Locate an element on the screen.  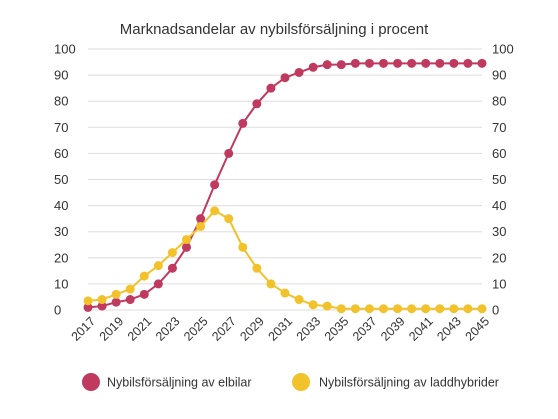
data-point-2-2025 is located at coordinates (201, 226).